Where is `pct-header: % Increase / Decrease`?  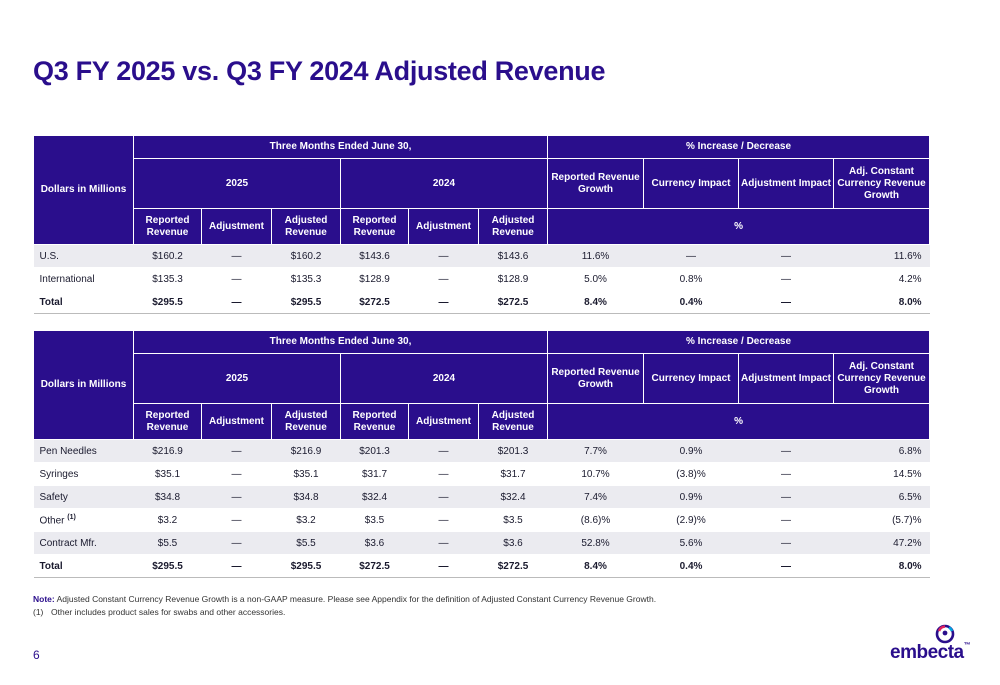 pct-header: % Increase / Decrease is located at coordinates (739, 342).